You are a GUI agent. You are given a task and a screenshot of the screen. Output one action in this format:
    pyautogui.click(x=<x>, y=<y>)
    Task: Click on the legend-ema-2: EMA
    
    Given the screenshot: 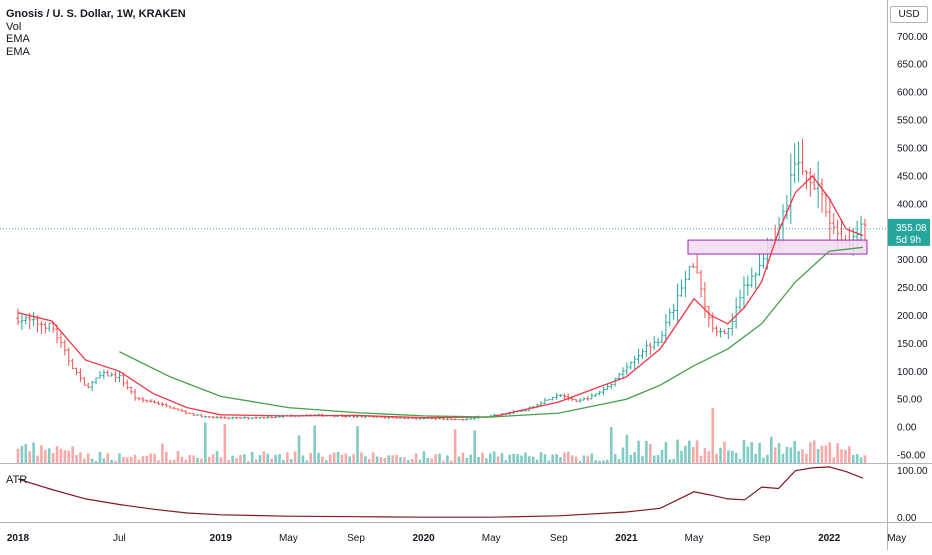 What is the action you would take?
    pyautogui.click(x=18, y=51)
    